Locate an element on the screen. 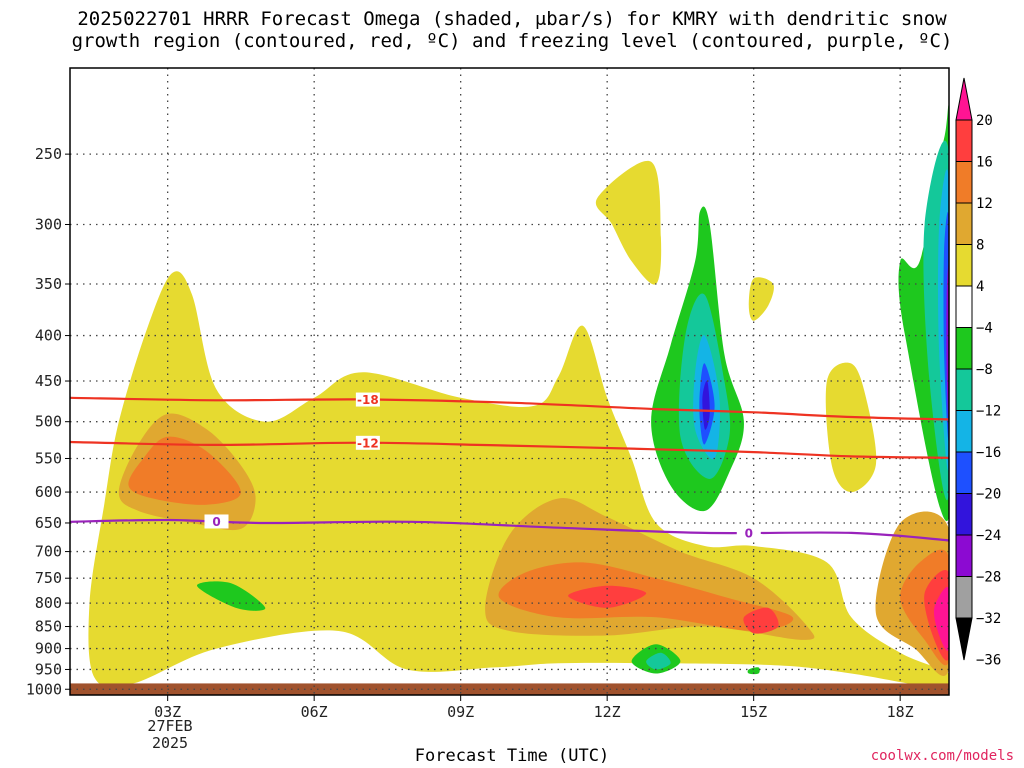 The width and height of the screenshot is (1024, 768). x-tick-label-12Z: 12Z is located at coordinates (607, 712).